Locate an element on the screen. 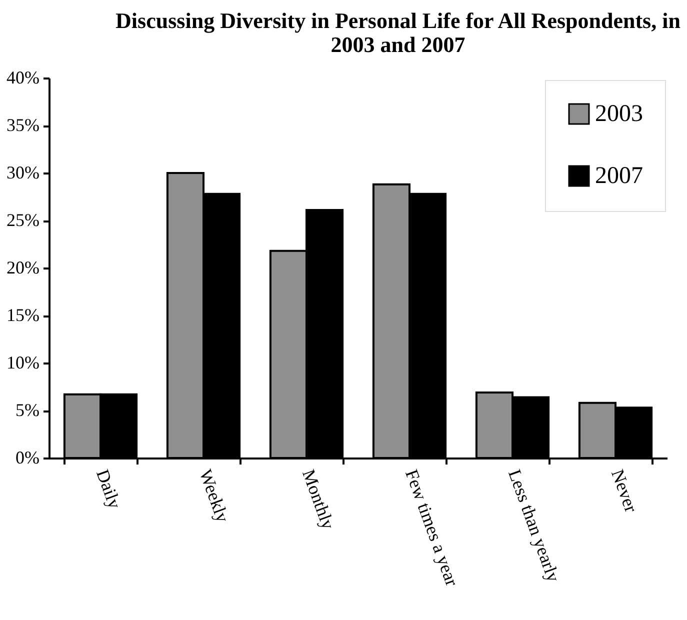  y-tick-label: 5% is located at coordinates (28, 410).